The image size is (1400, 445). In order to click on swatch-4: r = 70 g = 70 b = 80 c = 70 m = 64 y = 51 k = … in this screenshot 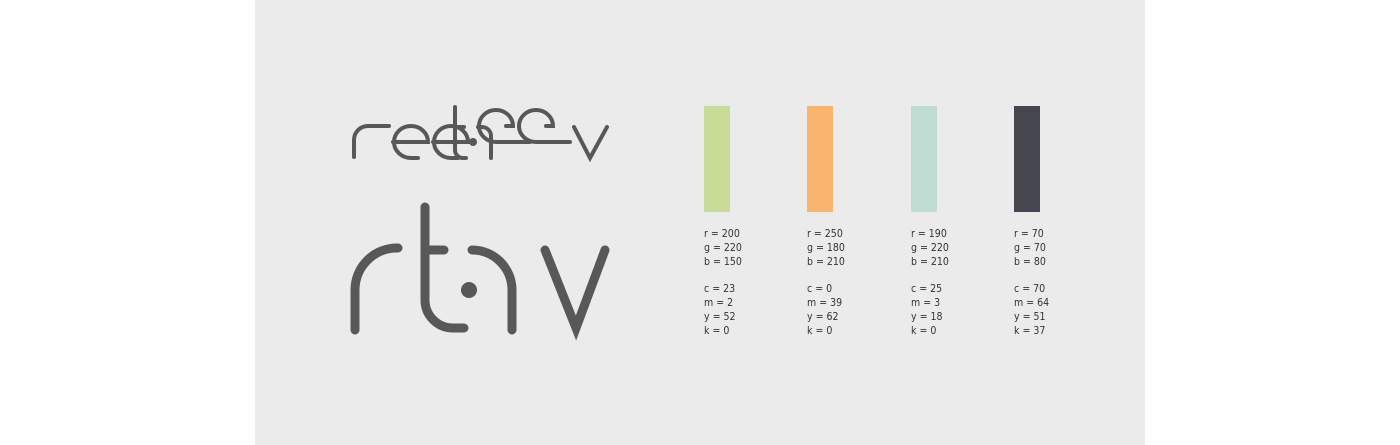, I will do `click(1054, 222)`.